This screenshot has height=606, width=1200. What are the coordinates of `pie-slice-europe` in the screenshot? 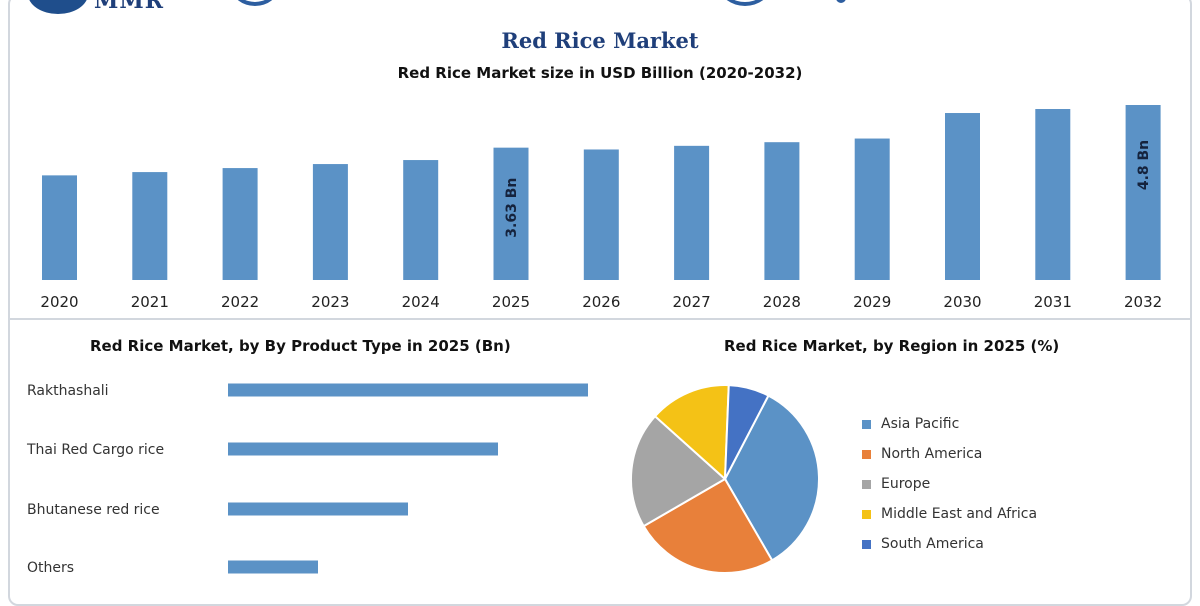 It's located at (678, 471).